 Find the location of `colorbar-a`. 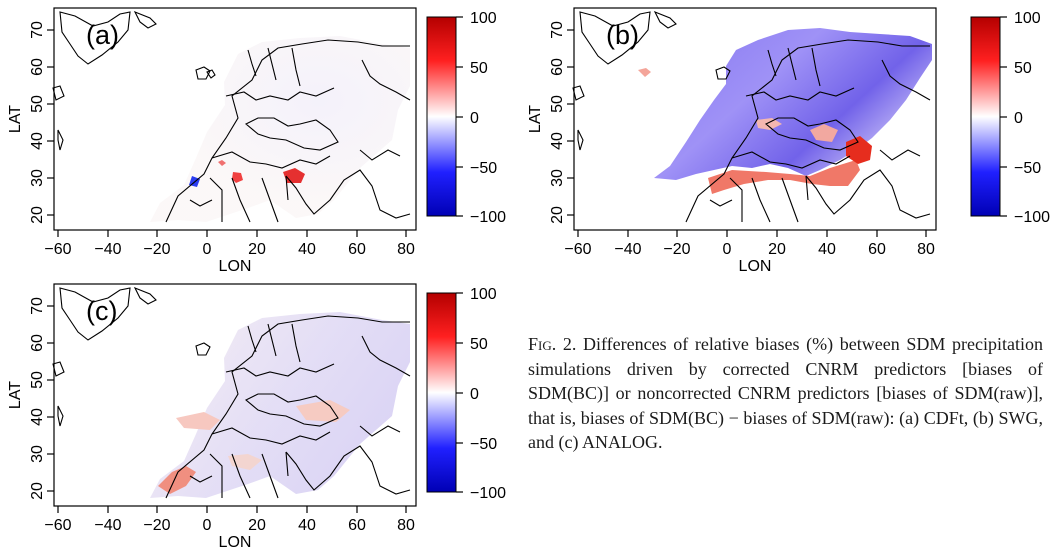

colorbar-a is located at coordinates (441, 116).